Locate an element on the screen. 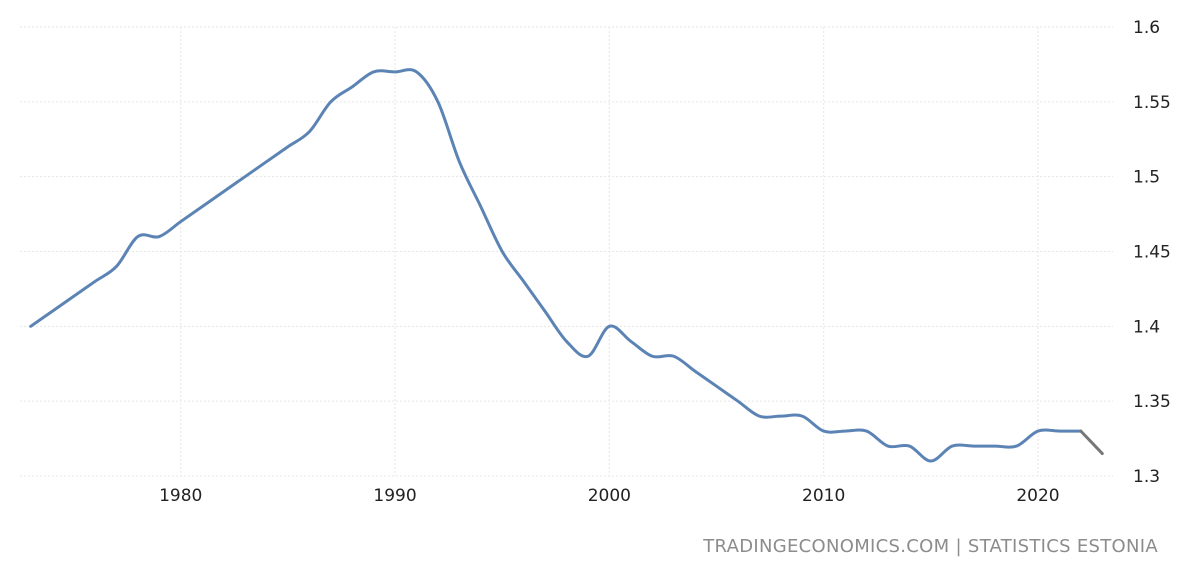 This screenshot has width=1200, height=566. y-tick-label: 1.55 is located at coordinates (1152, 103).